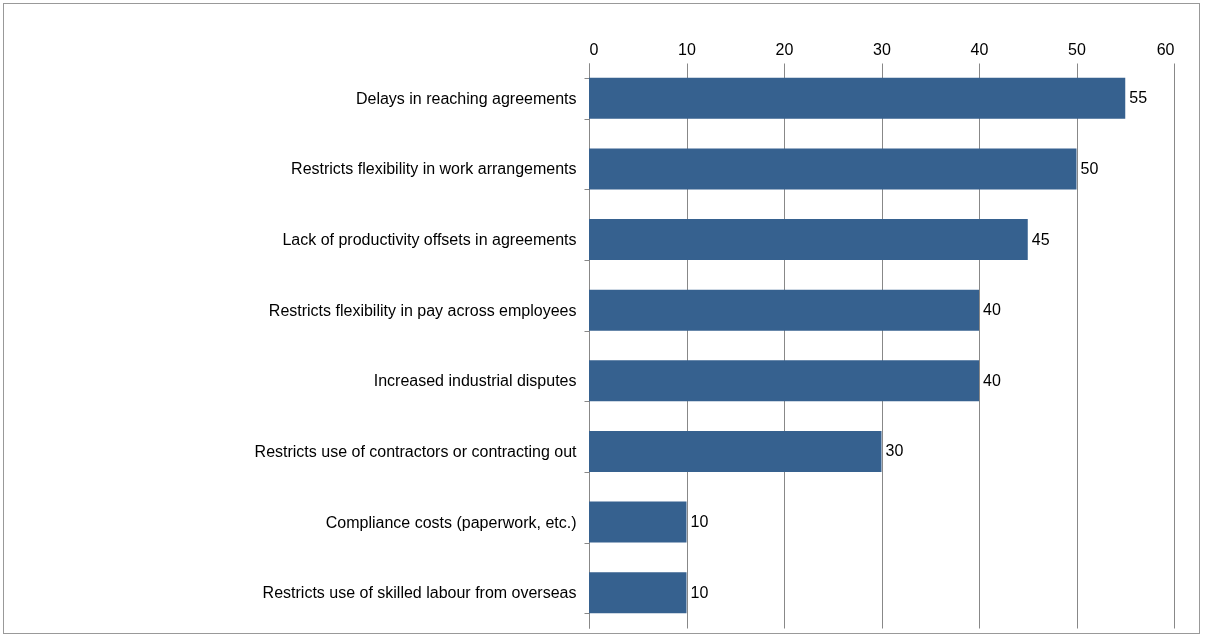 The height and width of the screenshot is (639, 1205). I want to click on y-tick-label: Restricts flexibility in work arrangements, so click(434, 169).